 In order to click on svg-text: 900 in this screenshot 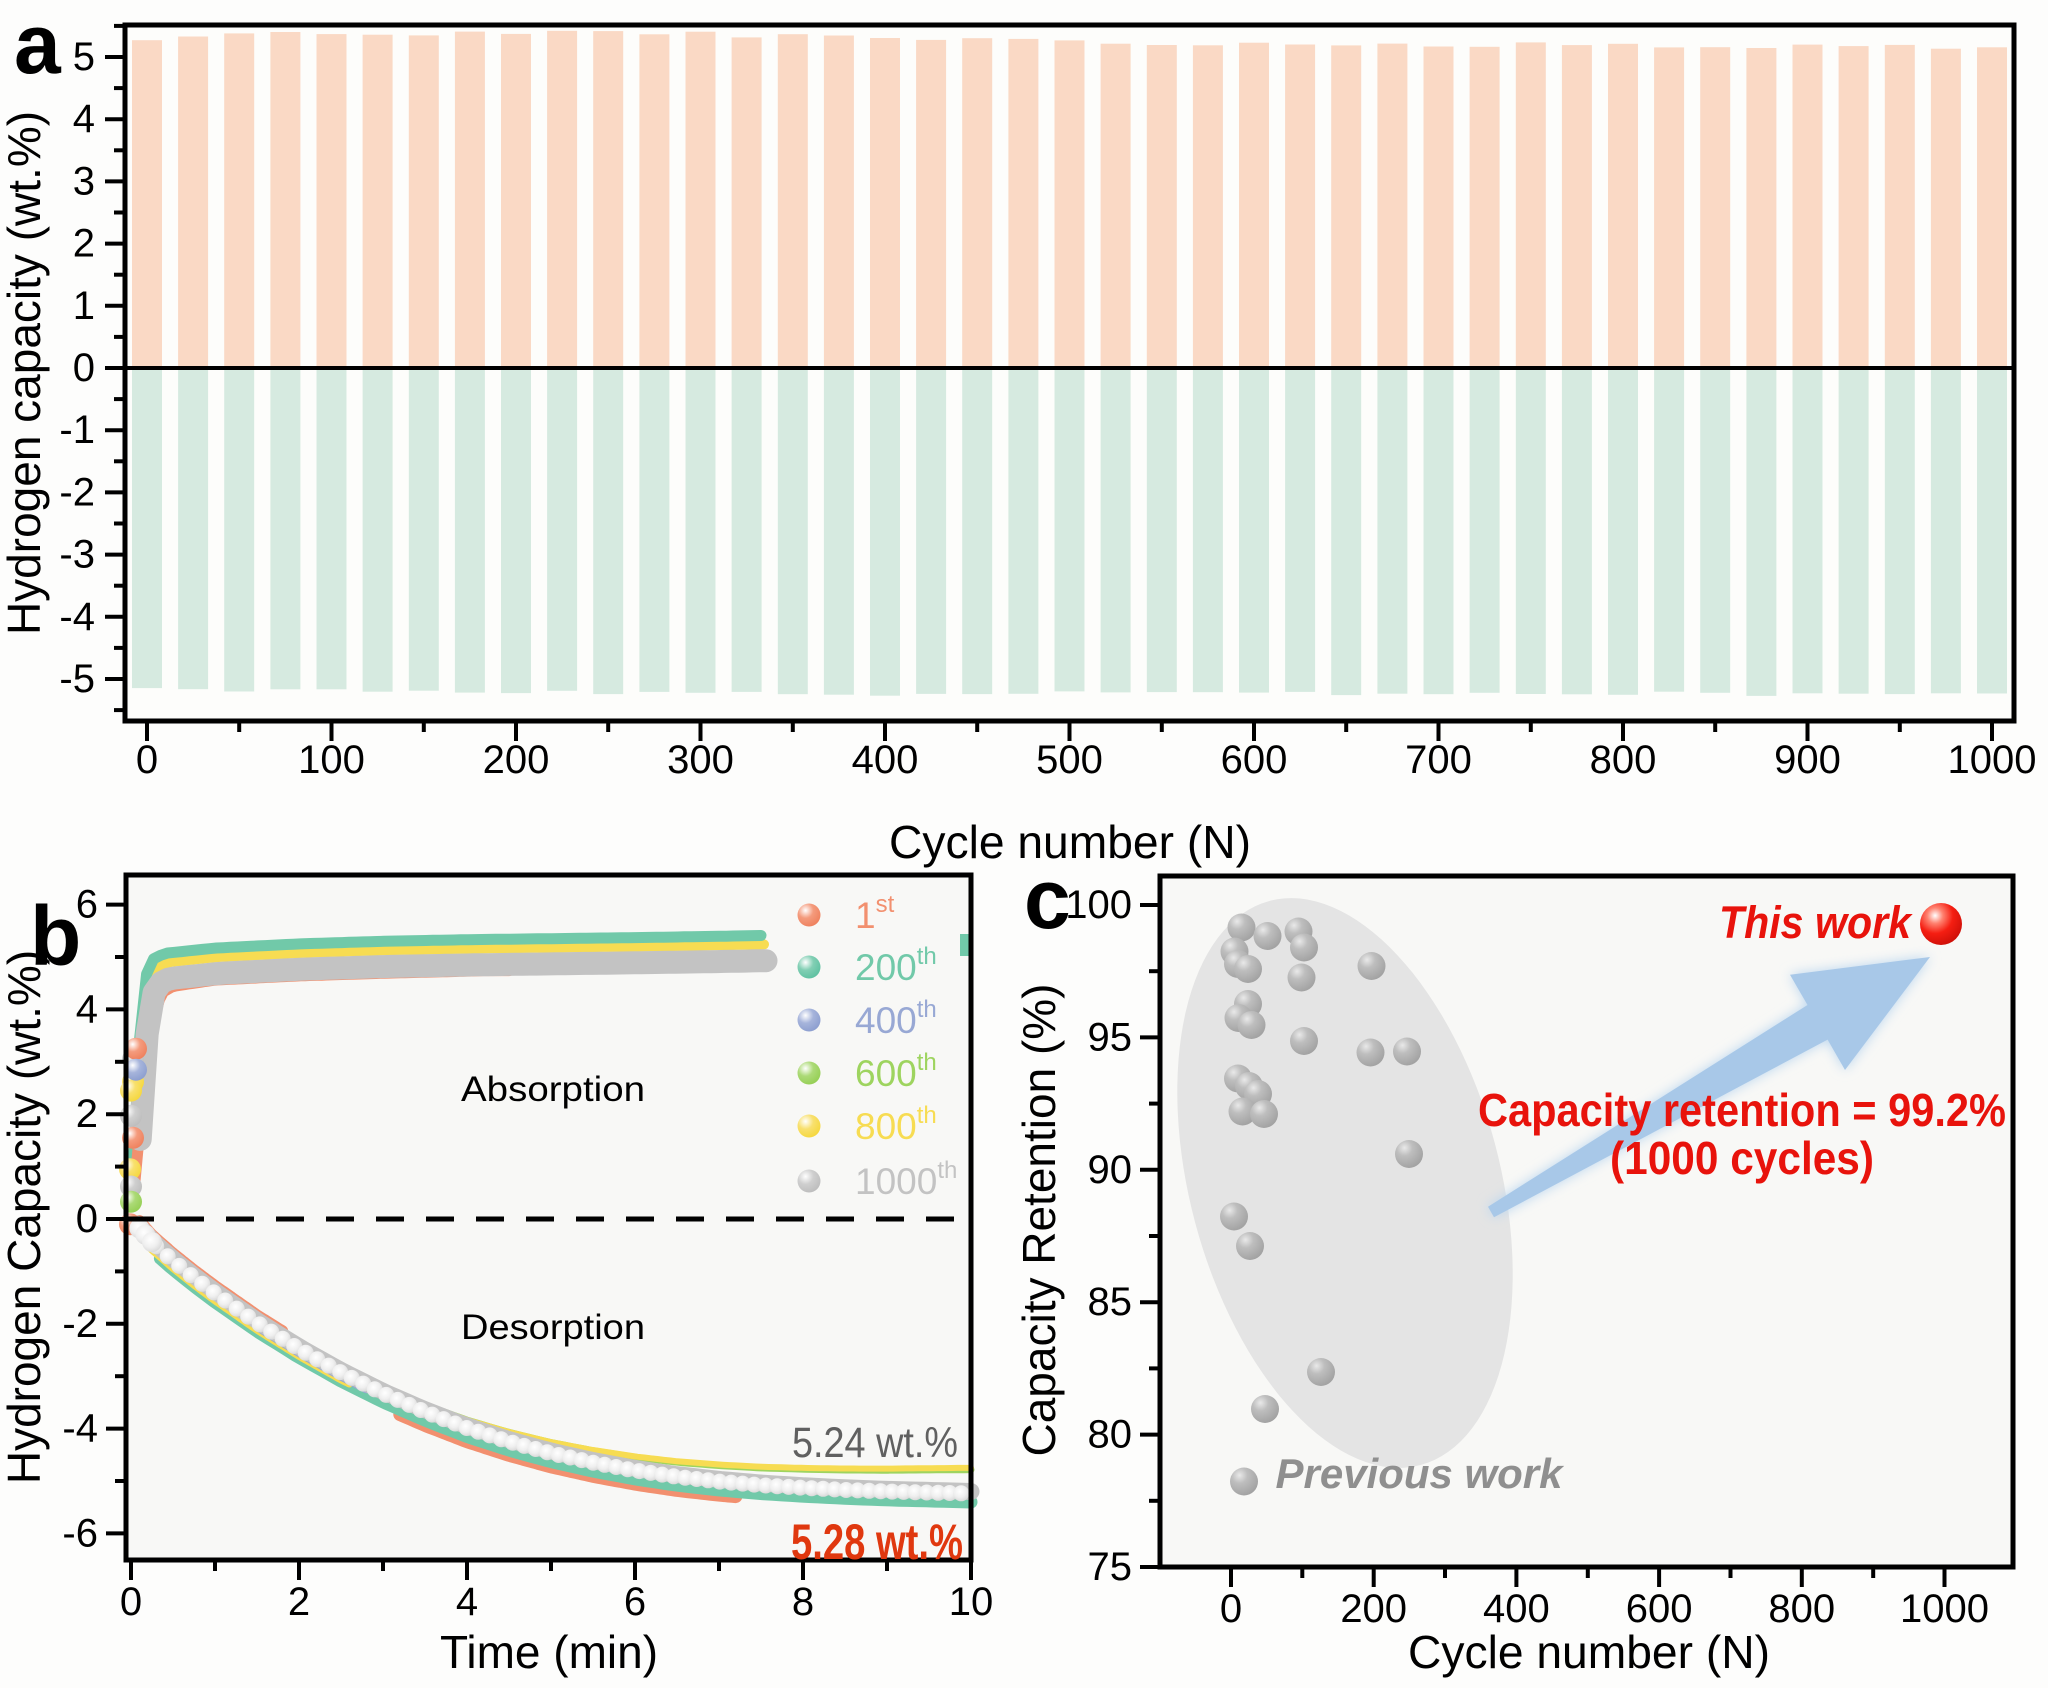, I will do `click(1807, 760)`.